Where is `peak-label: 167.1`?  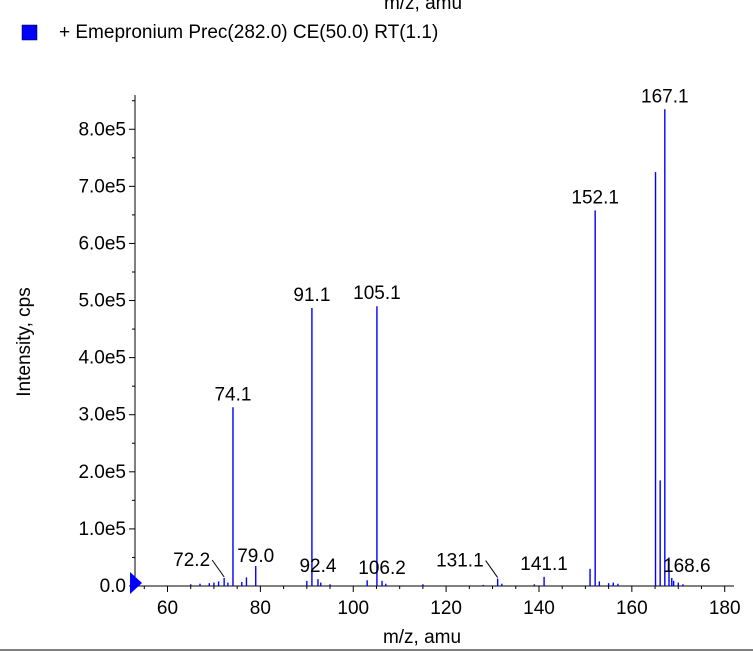
peak-label: 167.1 is located at coordinates (665, 96).